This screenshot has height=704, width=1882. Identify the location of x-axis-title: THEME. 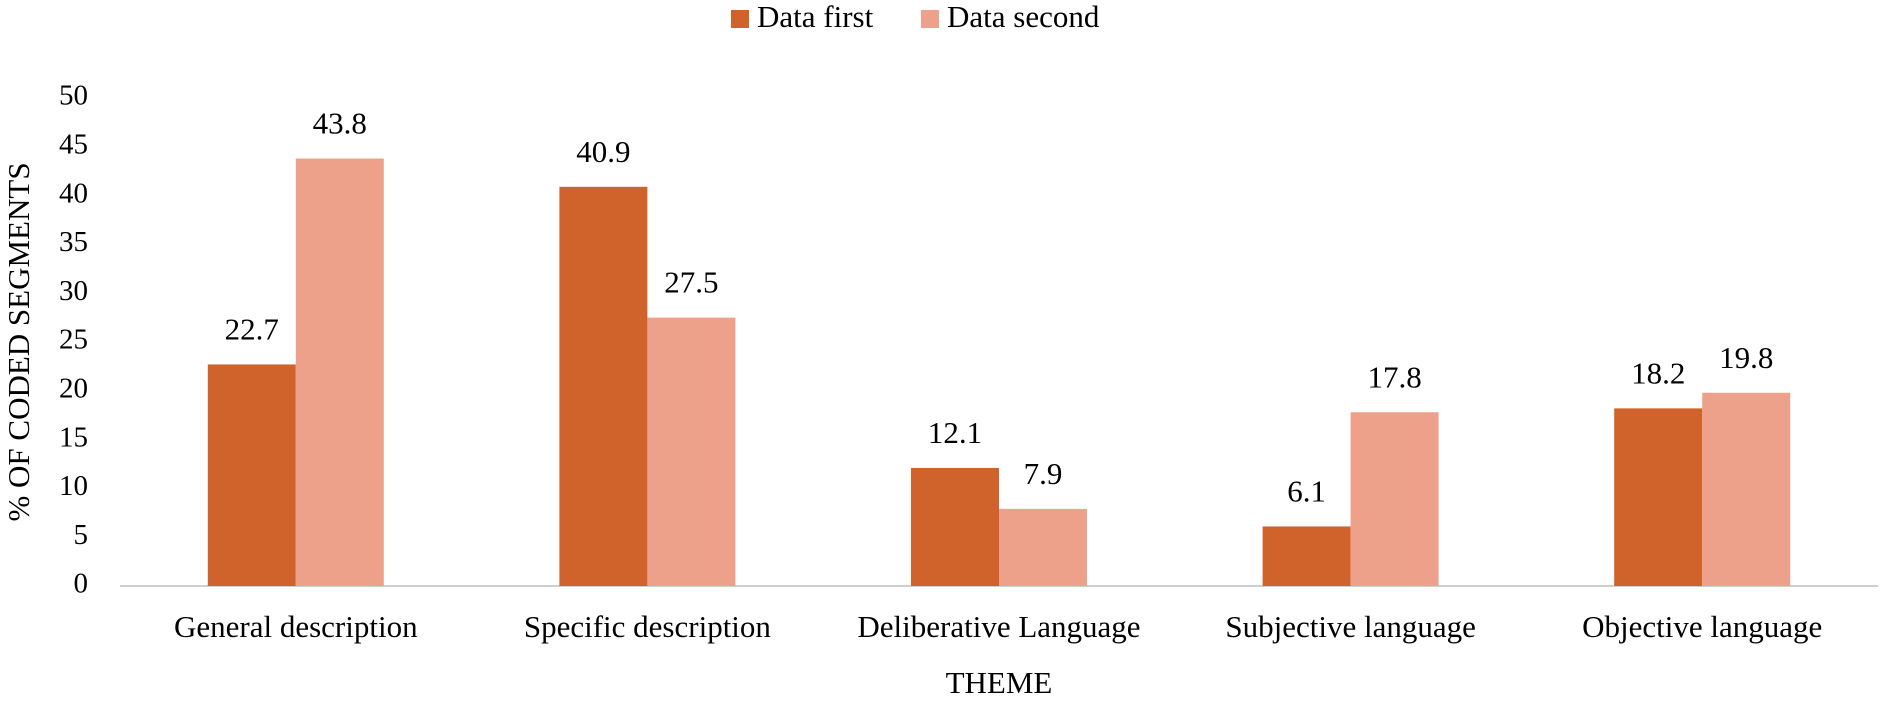
(999, 682).